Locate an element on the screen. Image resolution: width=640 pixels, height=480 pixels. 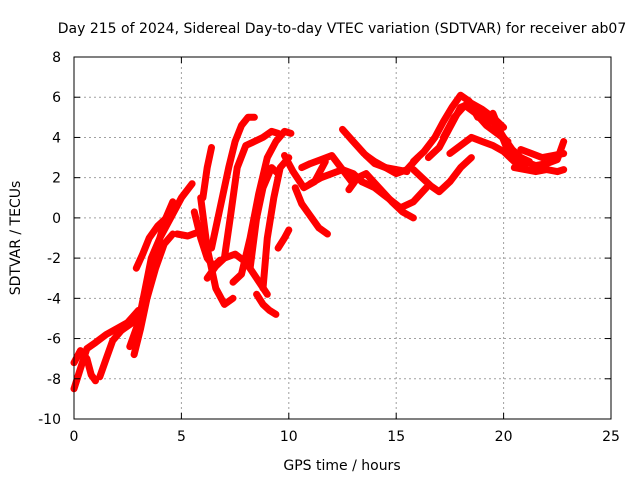
y-tick-label: 8 is located at coordinates (56, 58).